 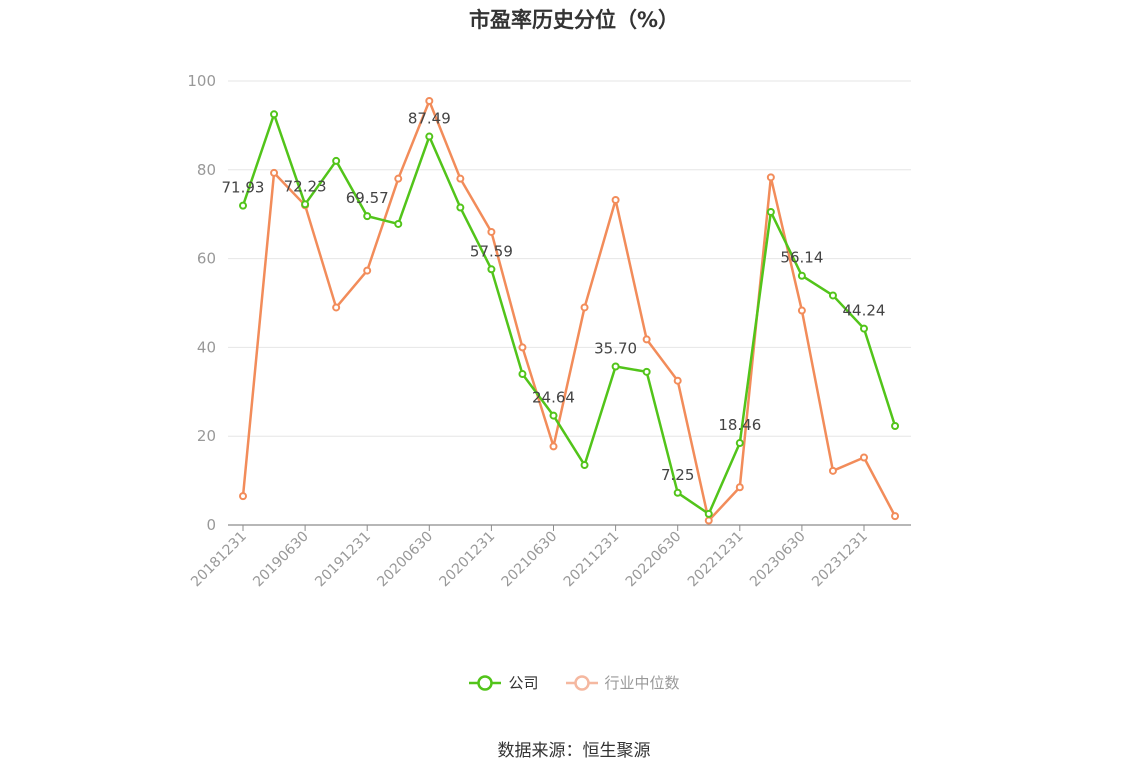 What do you see at coordinates (206, 259) in the screenshot?
I see `y-tick-label: 60` at bounding box center [206, 259].